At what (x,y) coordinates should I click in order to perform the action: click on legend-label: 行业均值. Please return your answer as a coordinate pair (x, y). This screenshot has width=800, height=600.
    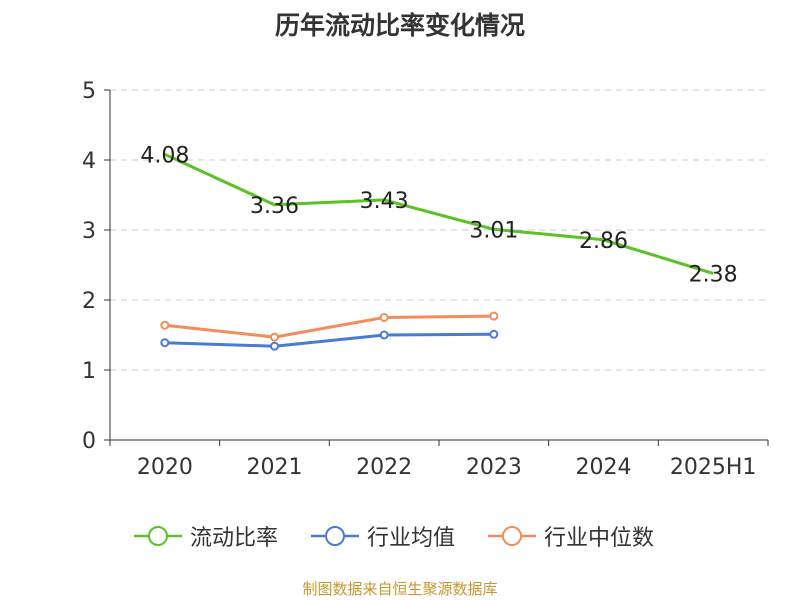
    Looking at the image, I should click on (411, 538).